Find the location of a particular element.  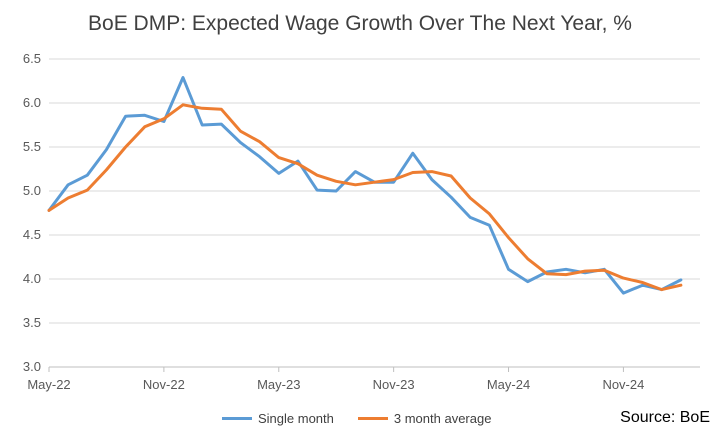

x-axis-ticks: May-22 Nov-22 May-23 Nov-23 May-24 Nov-24 is located at coordinates (335, 379).